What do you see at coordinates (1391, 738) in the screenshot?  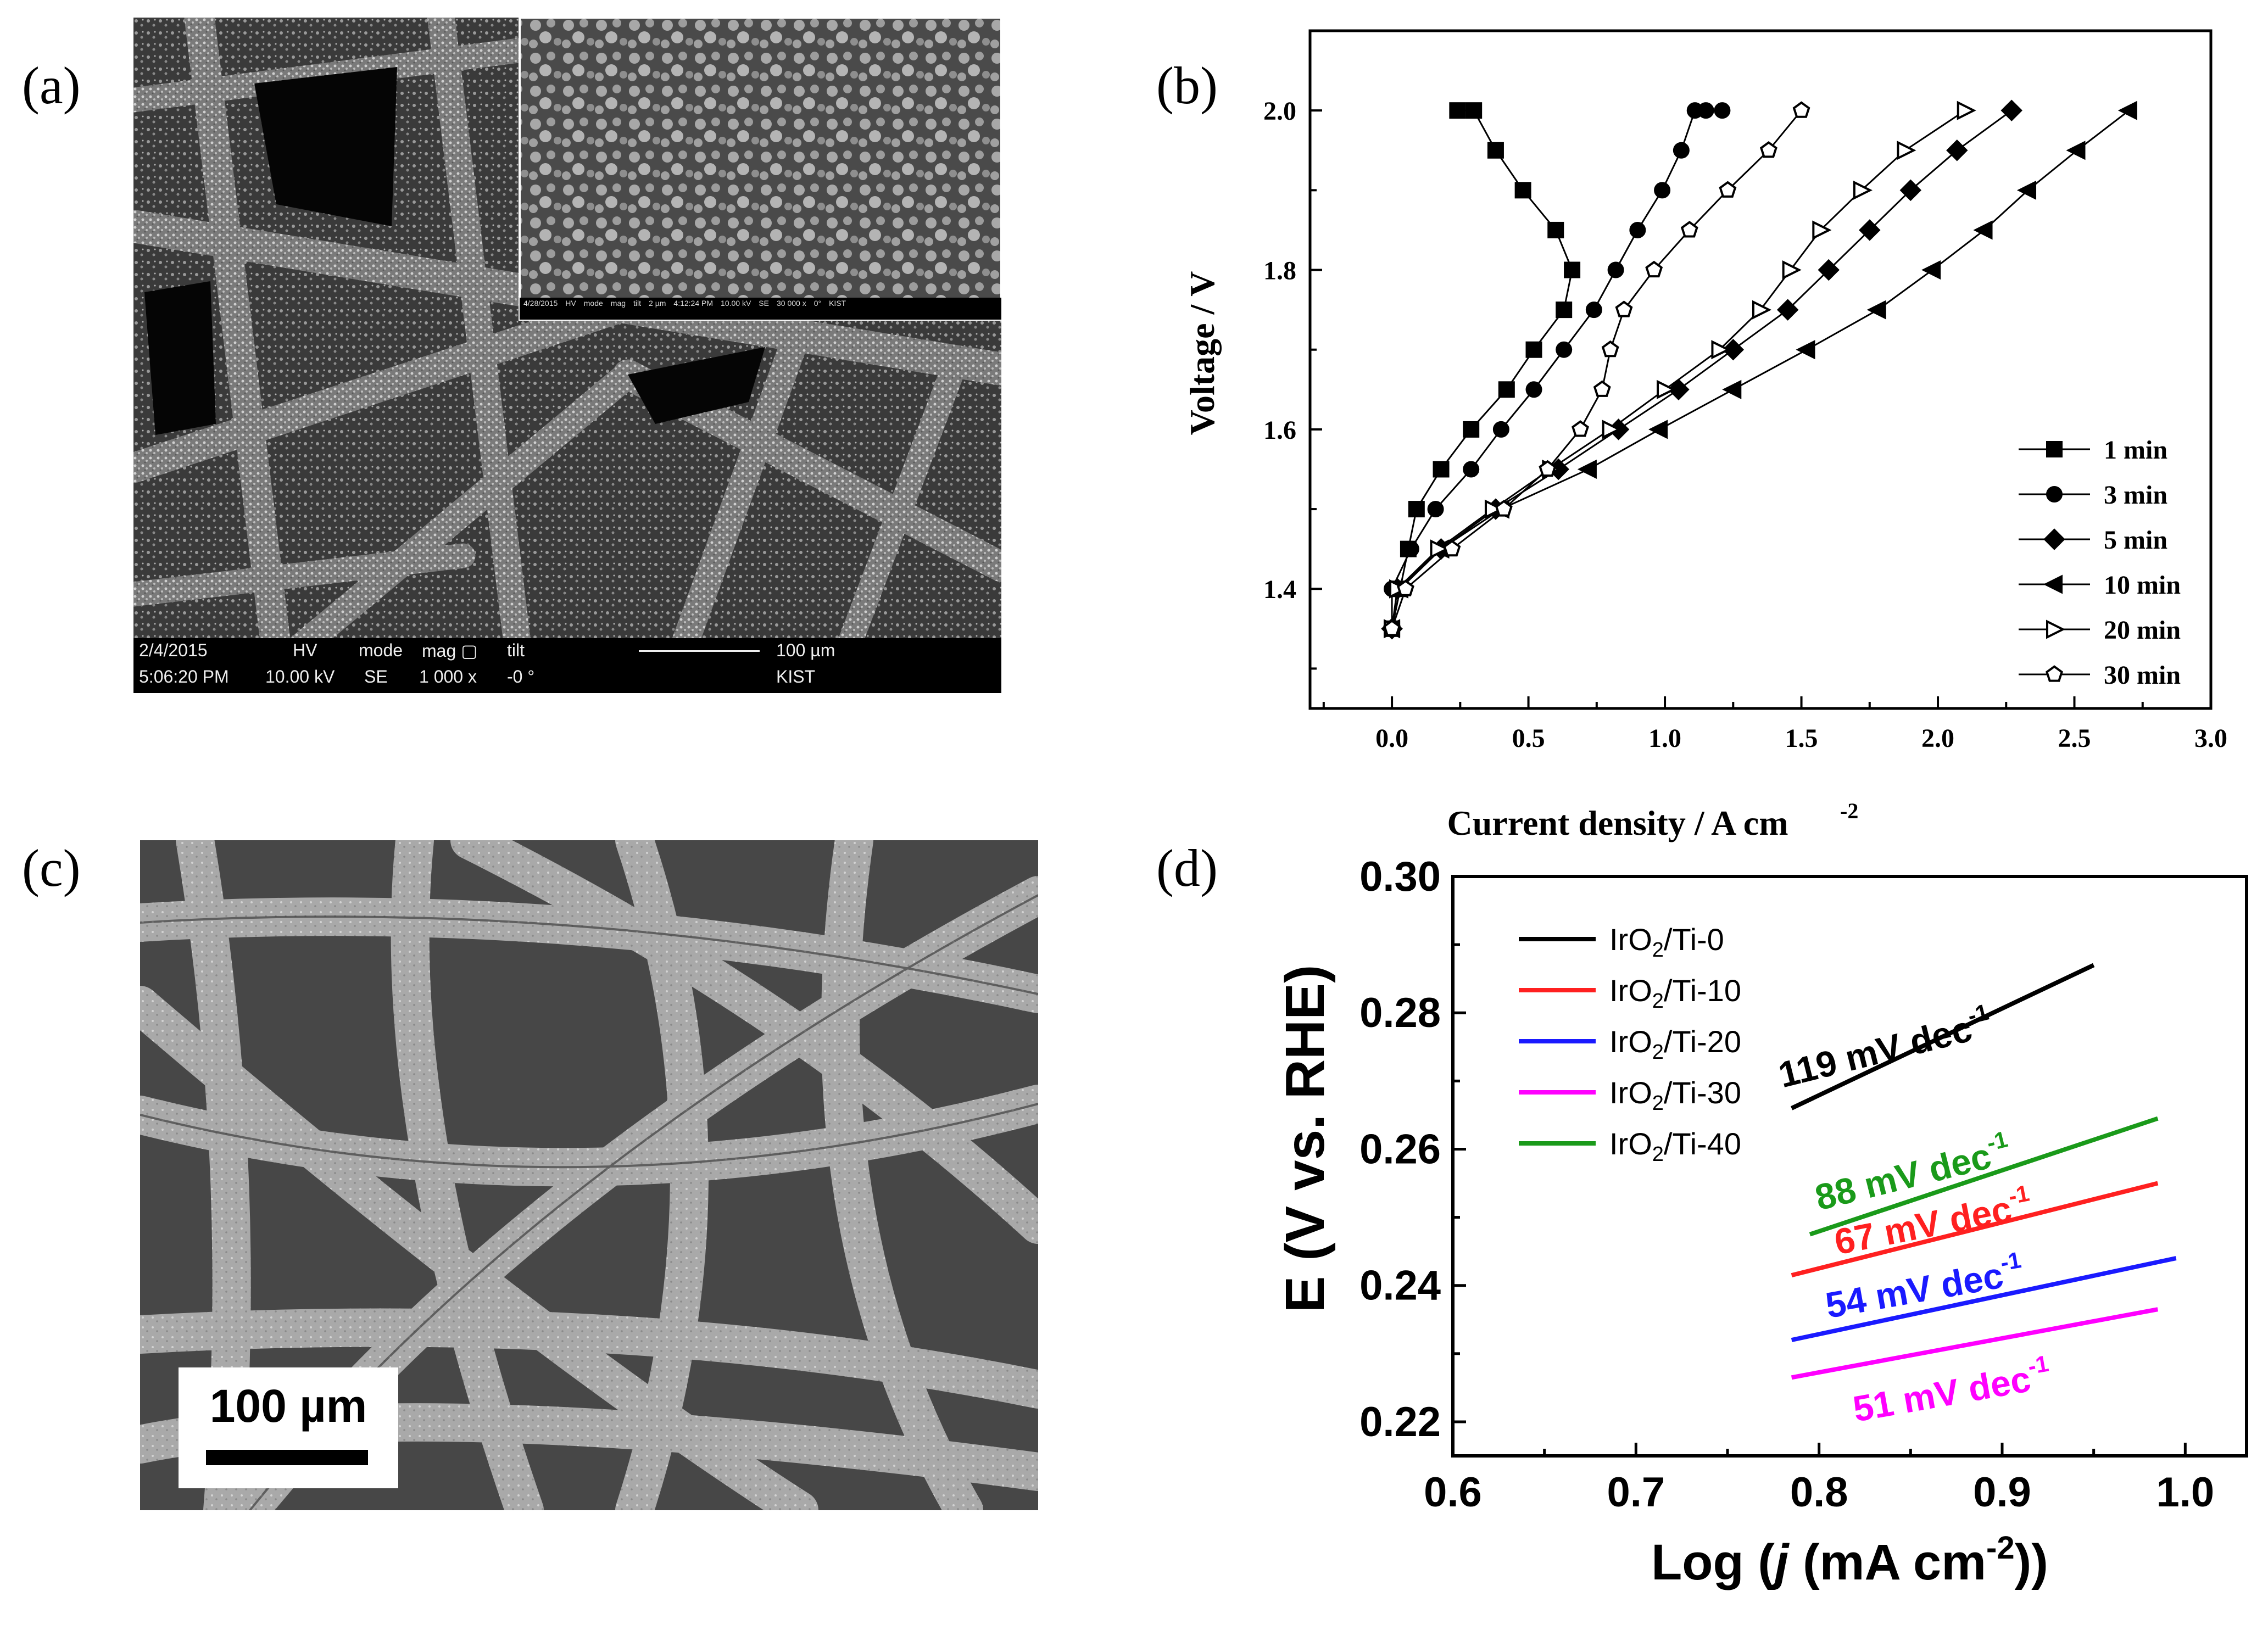 I see `x-tick-label-b: 0.0` at bounding box center [1391, 738].